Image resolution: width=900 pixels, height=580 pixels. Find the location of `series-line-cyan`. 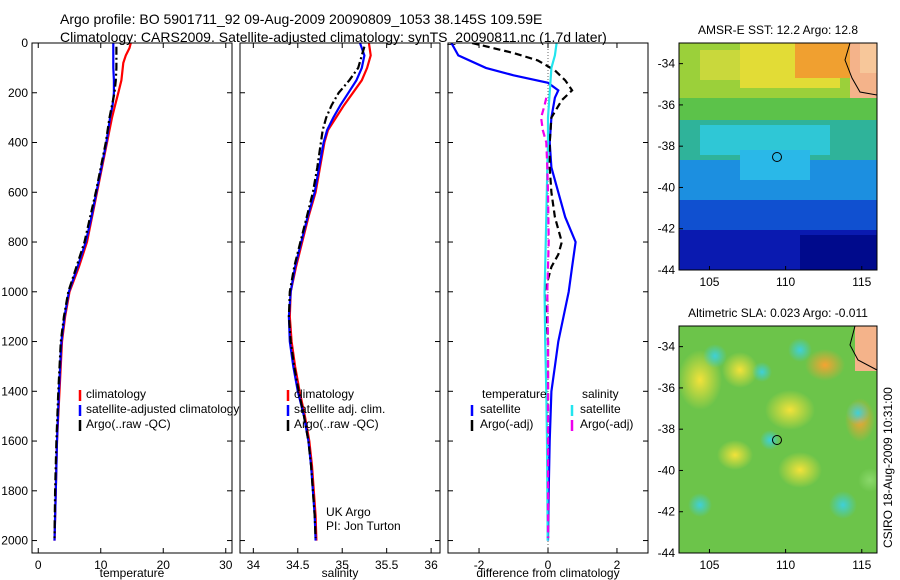

series-line-cyan is located at coordinates (550, 292).